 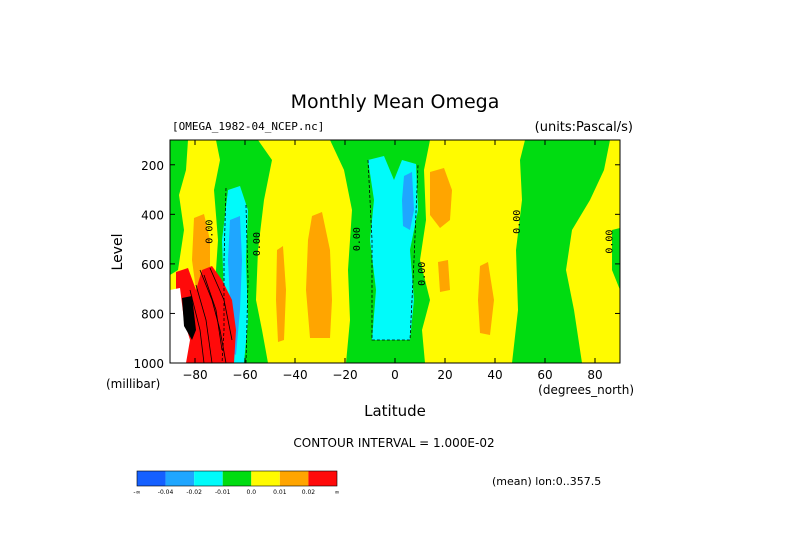 What do you see at coordinates (319, 275) in the screenshot?
I see `region-orange-midlat` at bounding box center [319, 275].